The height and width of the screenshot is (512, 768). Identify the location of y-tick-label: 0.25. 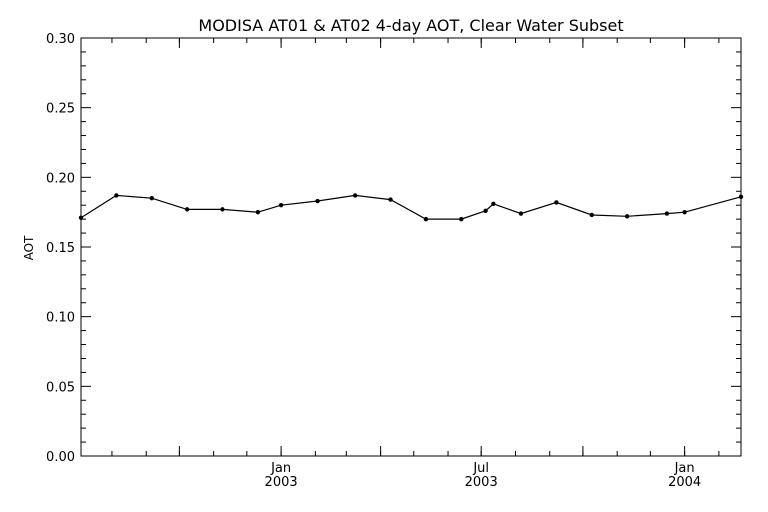
(60, 109).